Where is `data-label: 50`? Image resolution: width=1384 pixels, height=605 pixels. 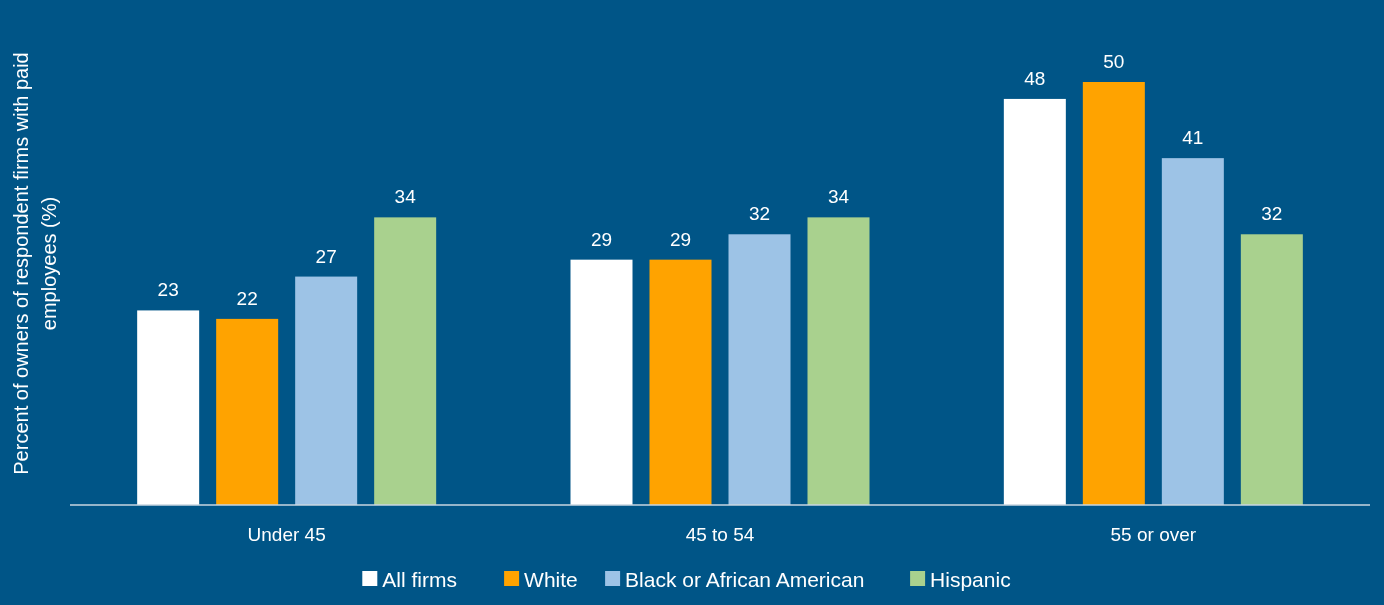
data-label: 50 is located at coordinates (1114, 61).